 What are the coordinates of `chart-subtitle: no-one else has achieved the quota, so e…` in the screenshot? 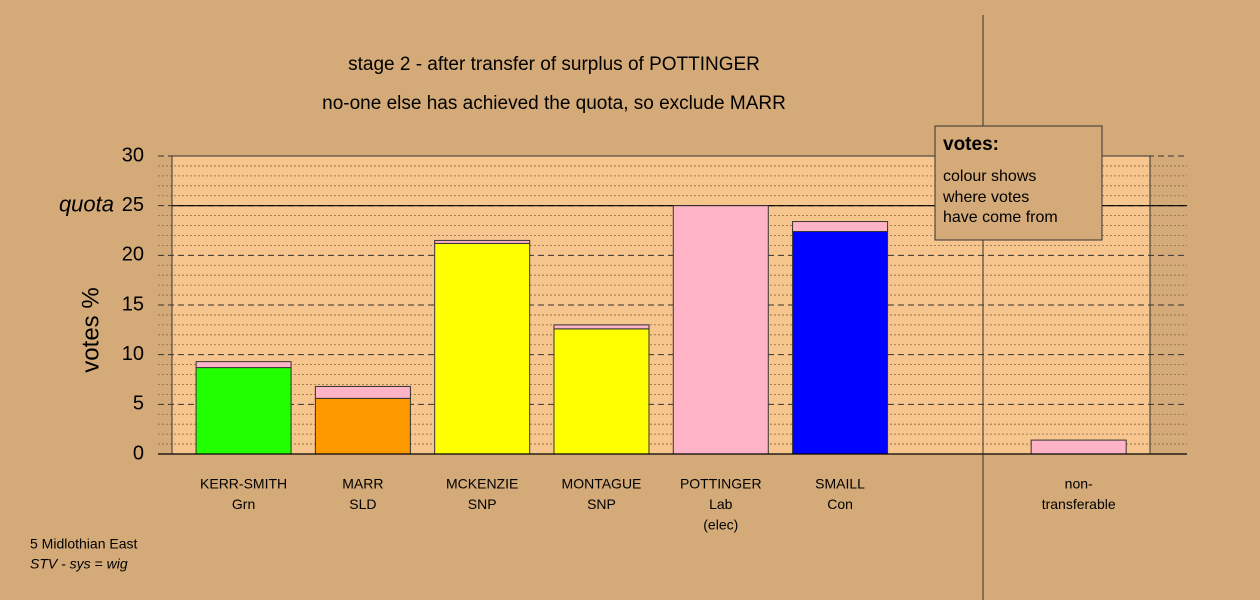 It's located at (554, 103).